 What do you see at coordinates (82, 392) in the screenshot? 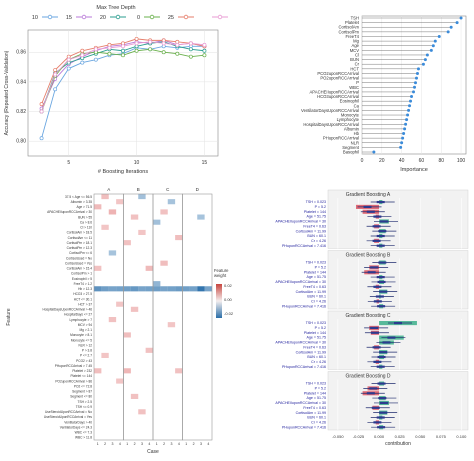
I see `feature-label: Segment > 87` at bounding box center [82, 392].